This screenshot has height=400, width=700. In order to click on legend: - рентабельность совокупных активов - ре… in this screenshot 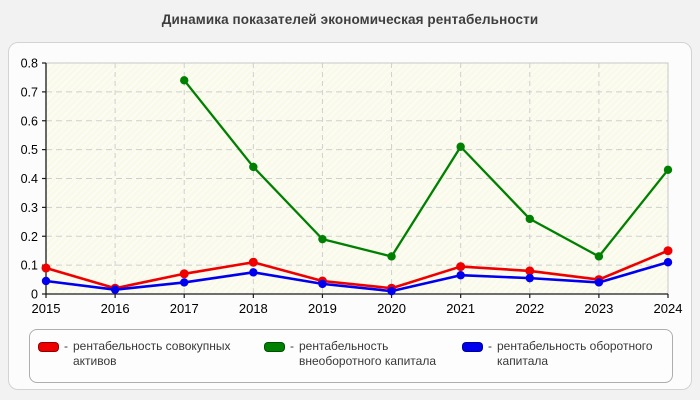, I will do `click(351, 356)`.